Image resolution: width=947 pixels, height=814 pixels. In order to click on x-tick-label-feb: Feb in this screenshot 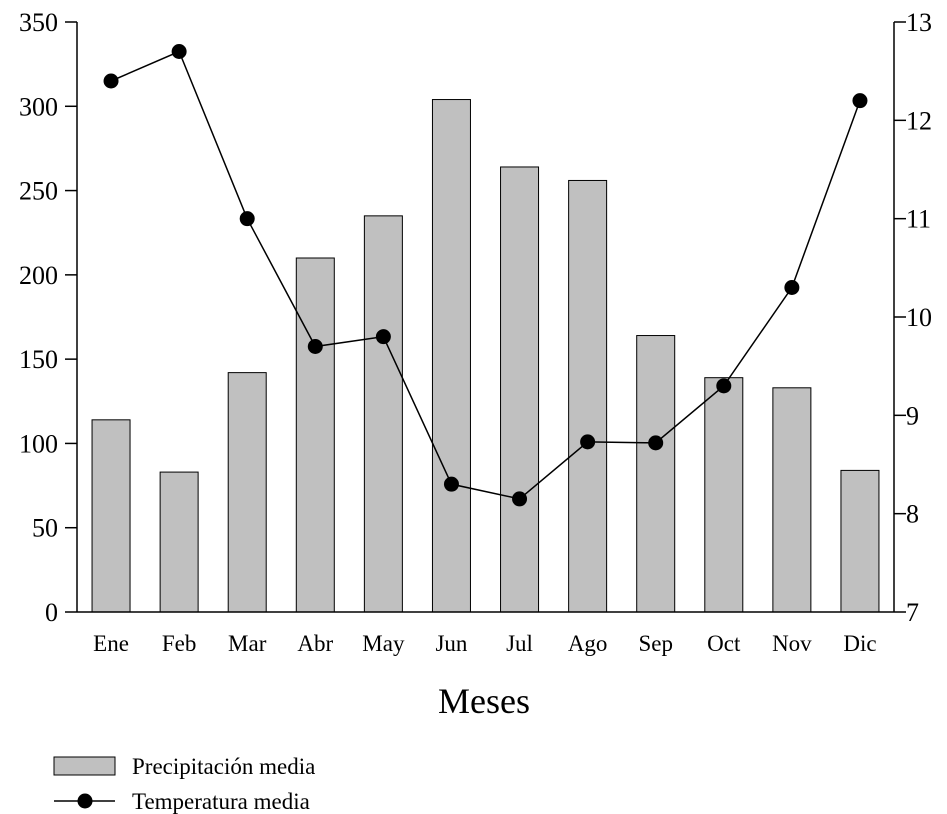, I will do `click(179, 643)`.